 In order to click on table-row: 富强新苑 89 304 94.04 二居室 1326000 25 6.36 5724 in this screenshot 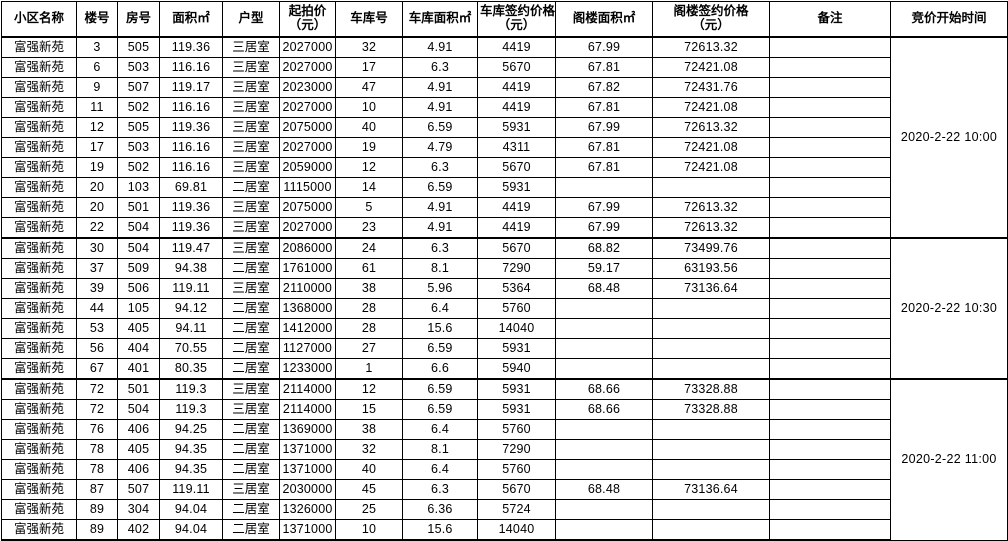, I will do `click(504, 509)`.